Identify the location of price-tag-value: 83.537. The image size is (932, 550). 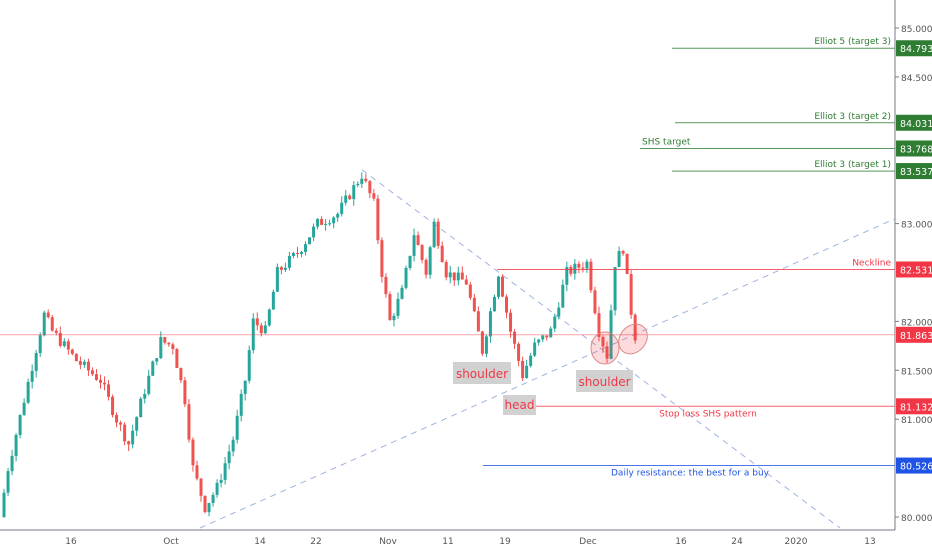
(916, 172).